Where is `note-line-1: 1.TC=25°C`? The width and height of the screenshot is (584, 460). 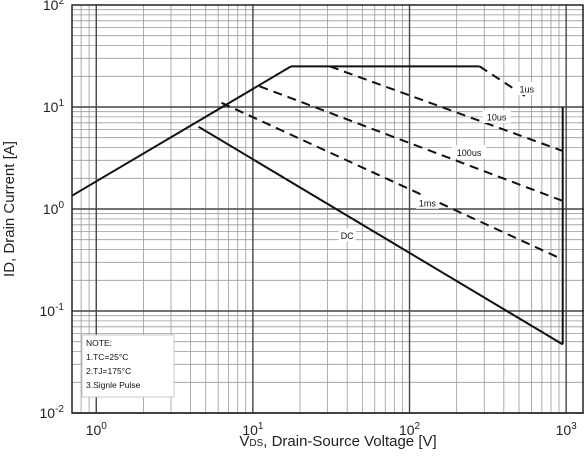 note-line-1: 1.TC=25°C is located at coordinates (107, 357).